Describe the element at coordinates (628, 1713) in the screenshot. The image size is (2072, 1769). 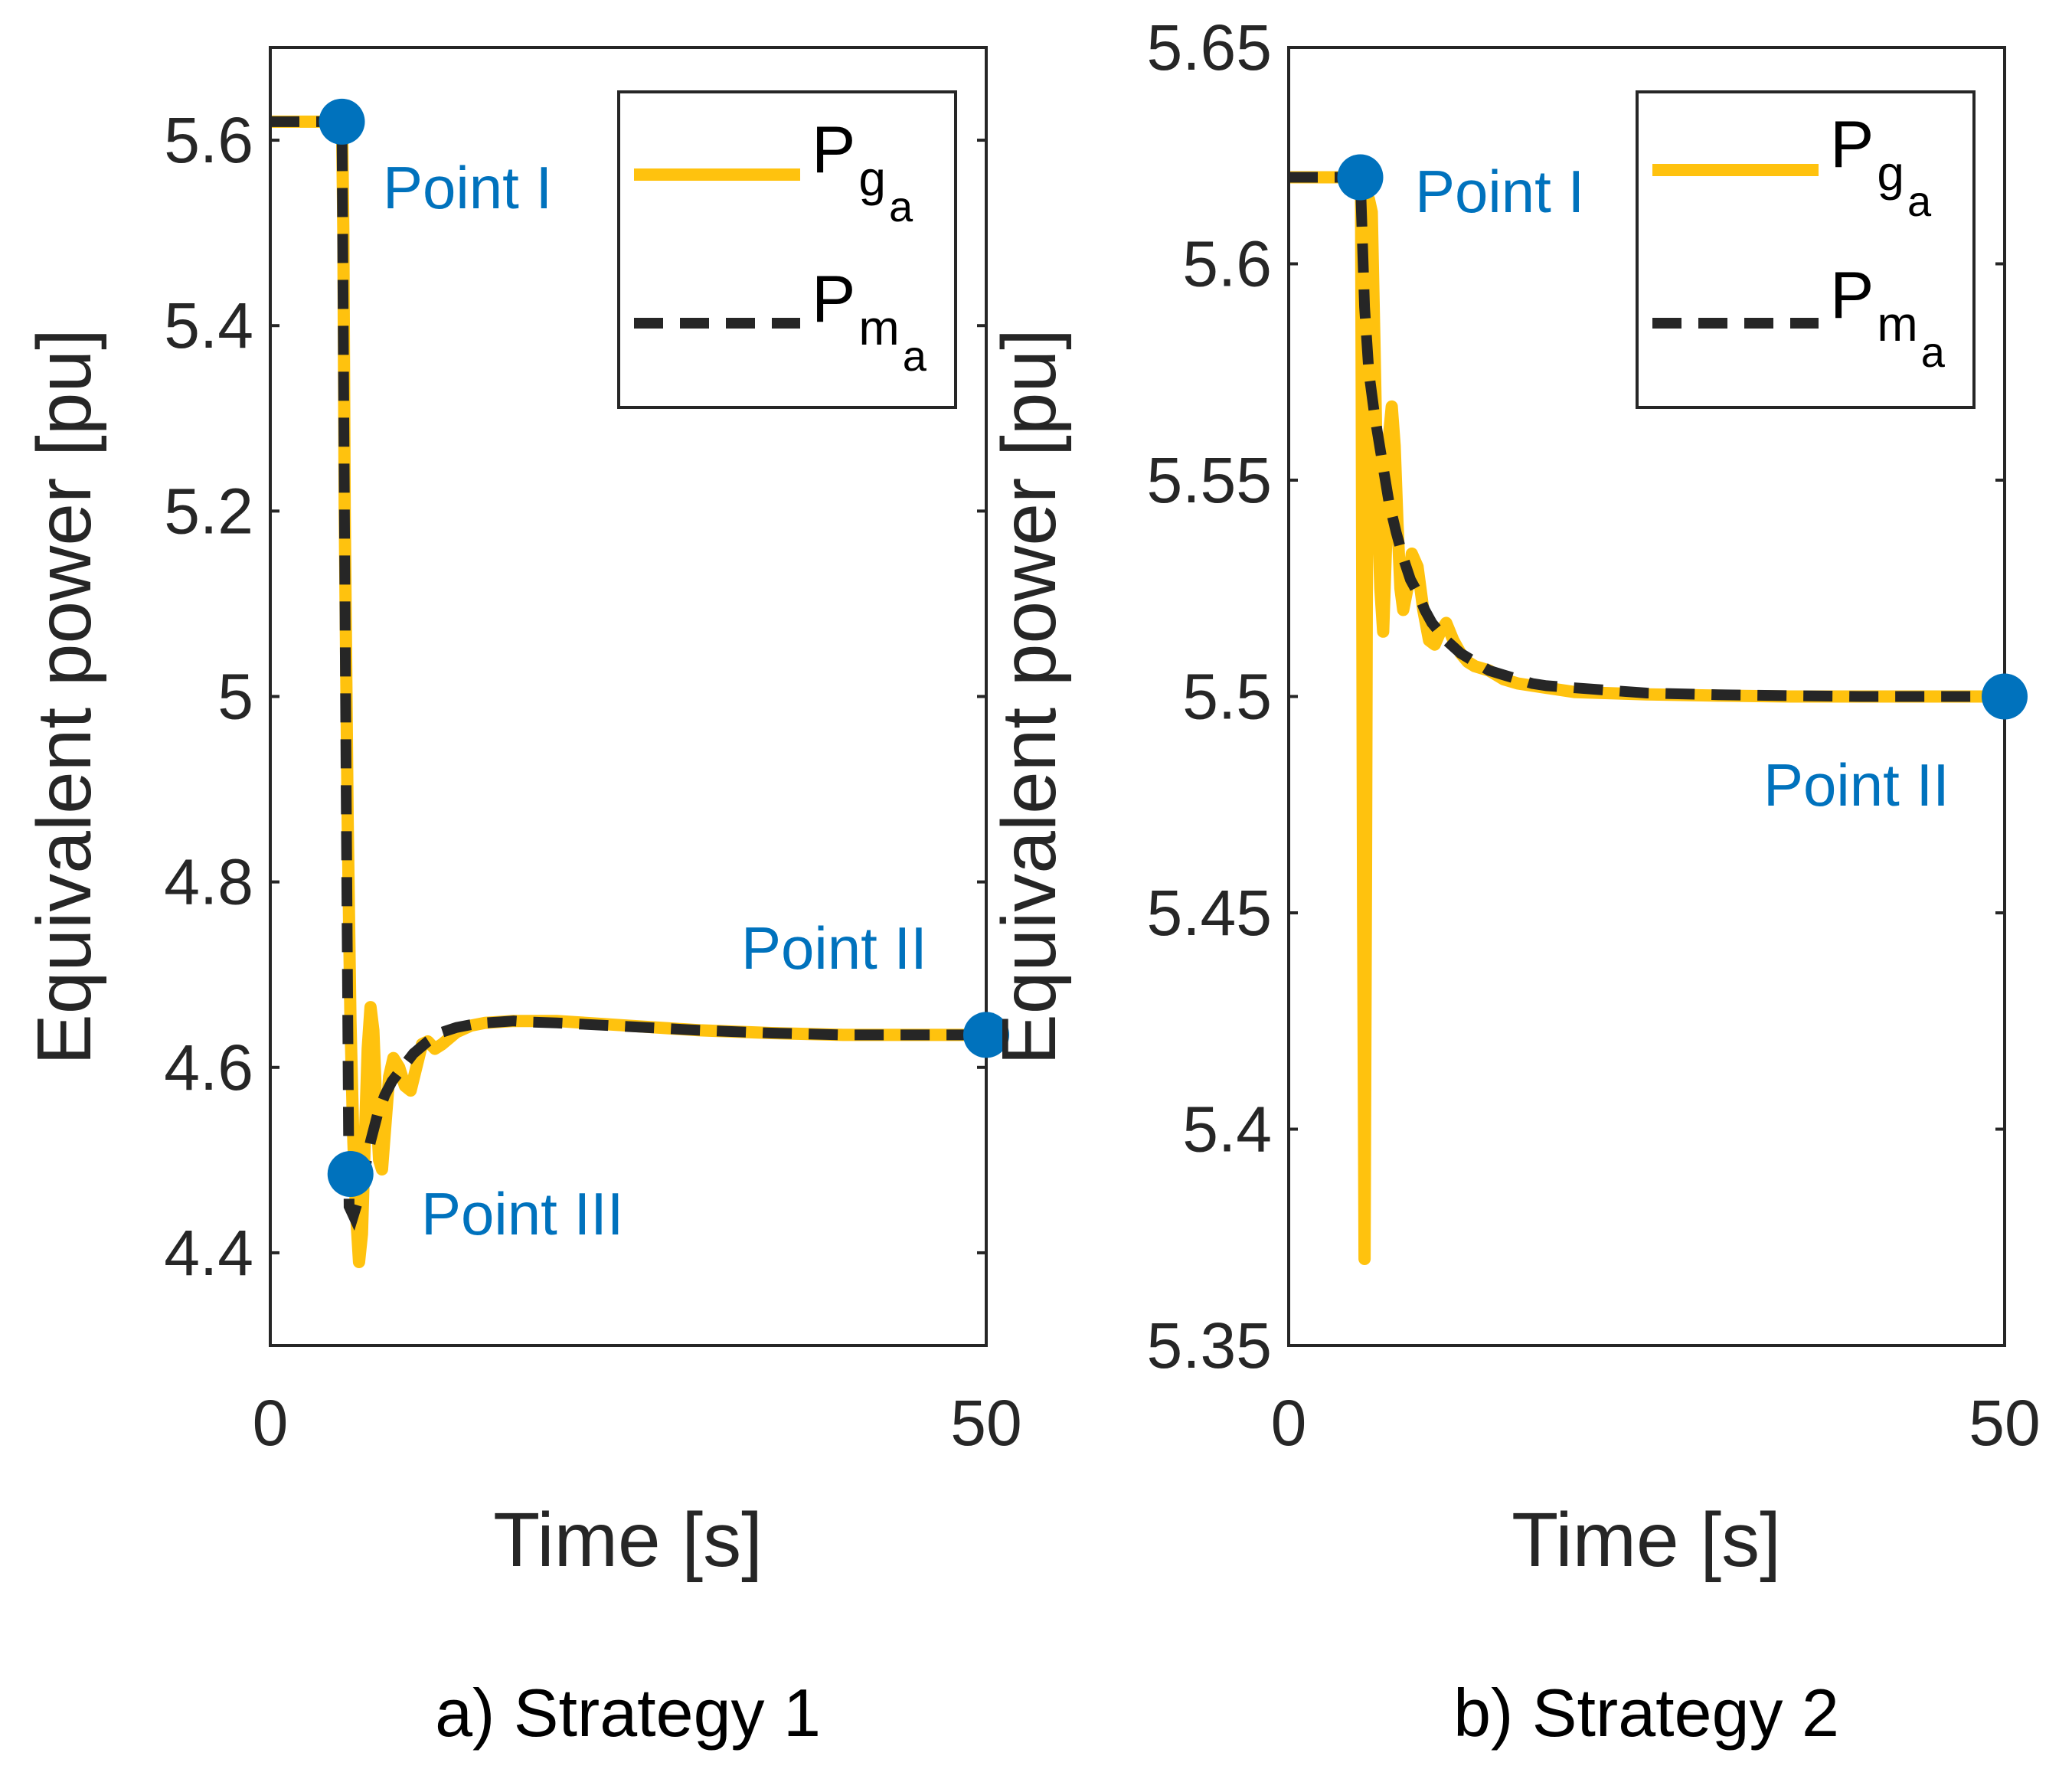
I see `panel-caption: a) Strategy 1` at that location.